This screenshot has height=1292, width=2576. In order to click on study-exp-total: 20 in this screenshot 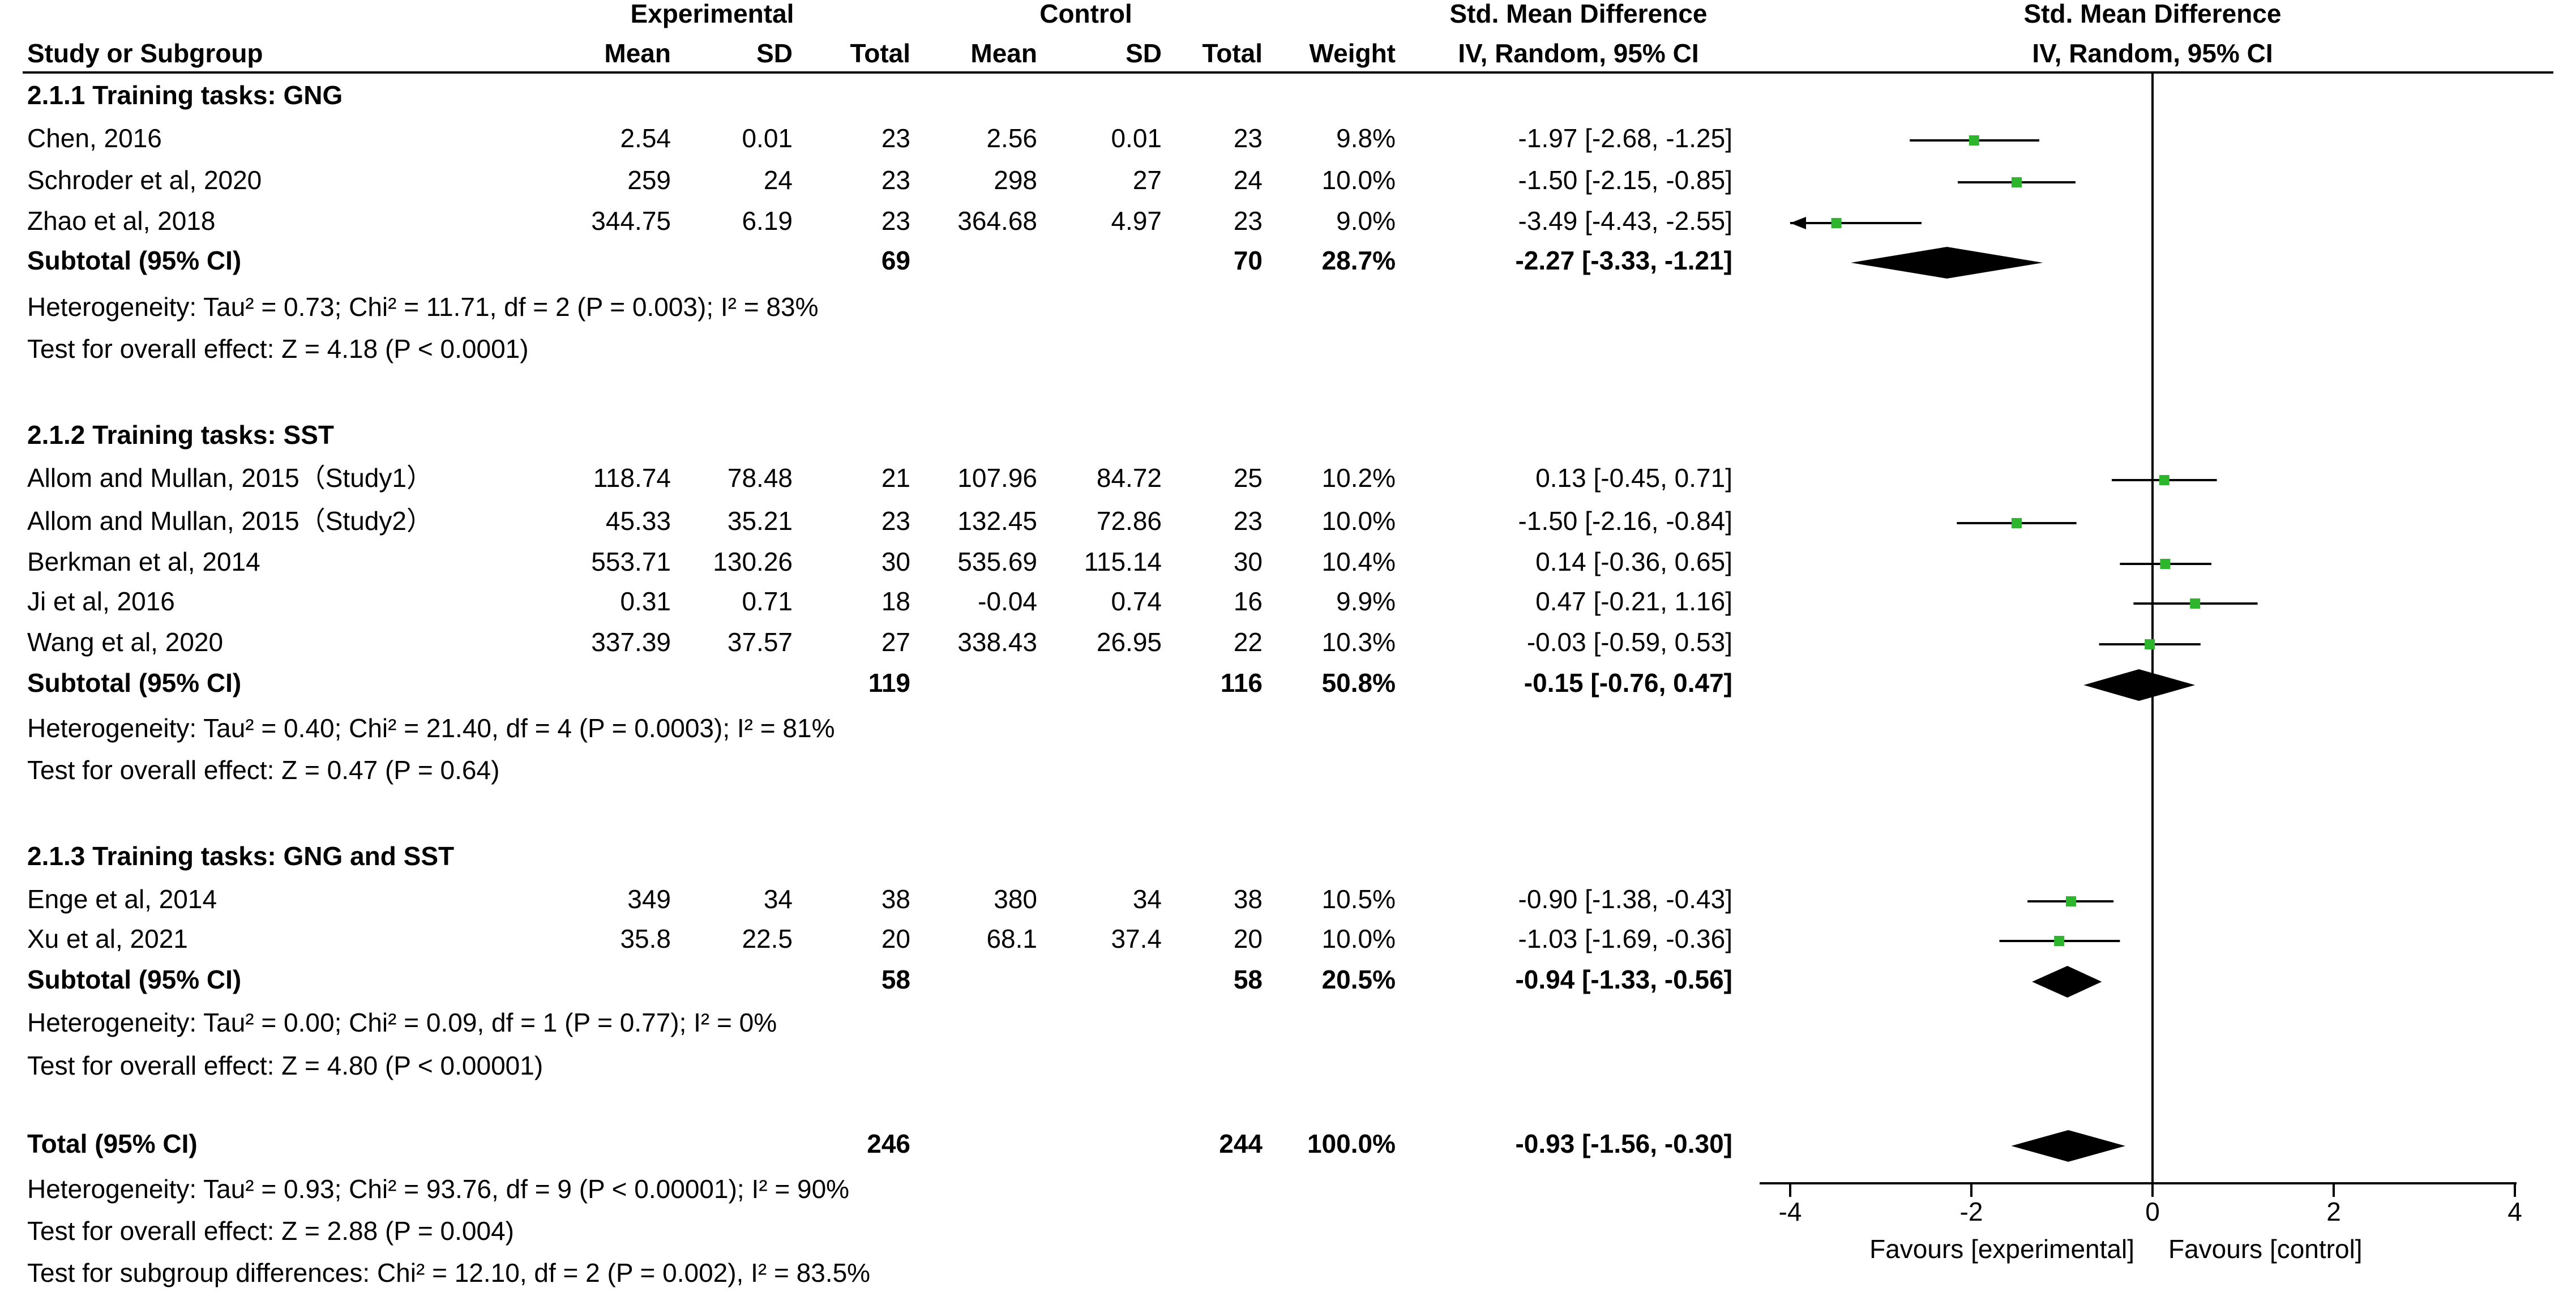, I will do `click(896, 939)`.